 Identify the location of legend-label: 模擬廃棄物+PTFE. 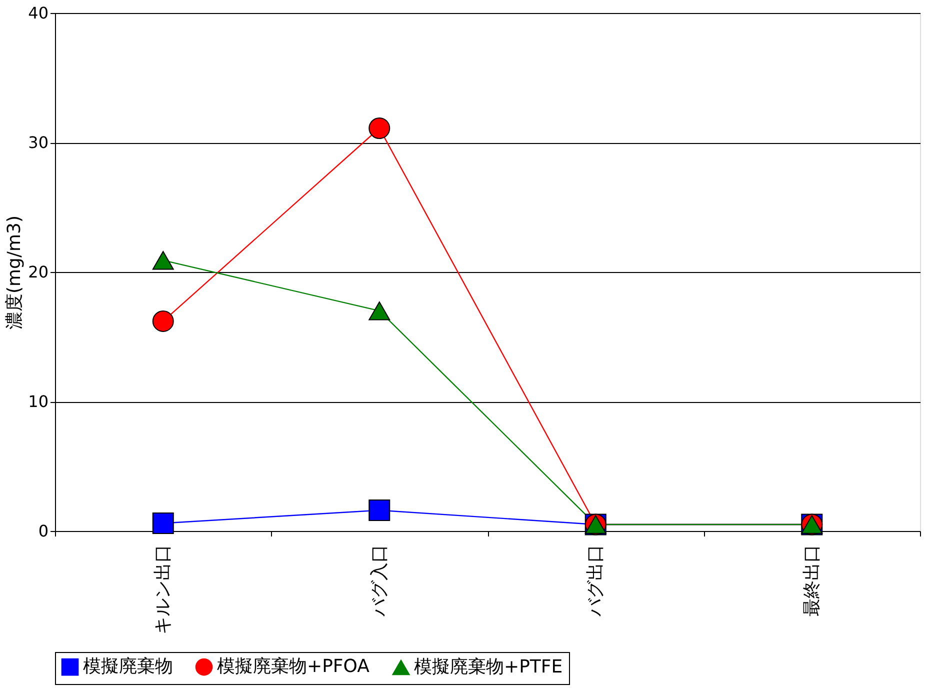
(488, 667).